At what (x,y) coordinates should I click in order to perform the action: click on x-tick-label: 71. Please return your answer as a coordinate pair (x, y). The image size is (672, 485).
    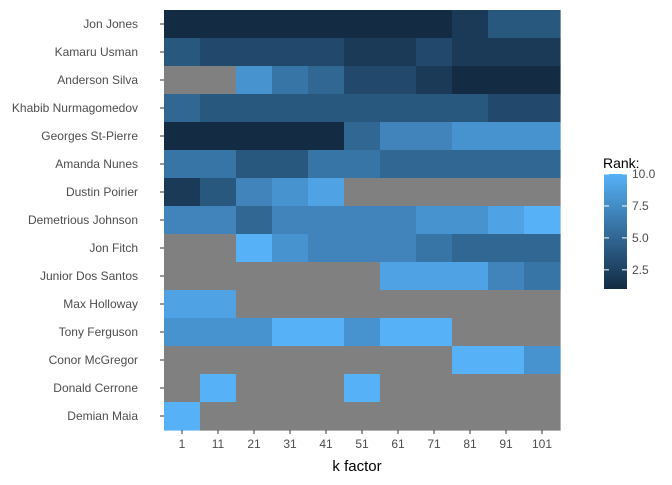
    Looking at the image, I should click on (434, 444).